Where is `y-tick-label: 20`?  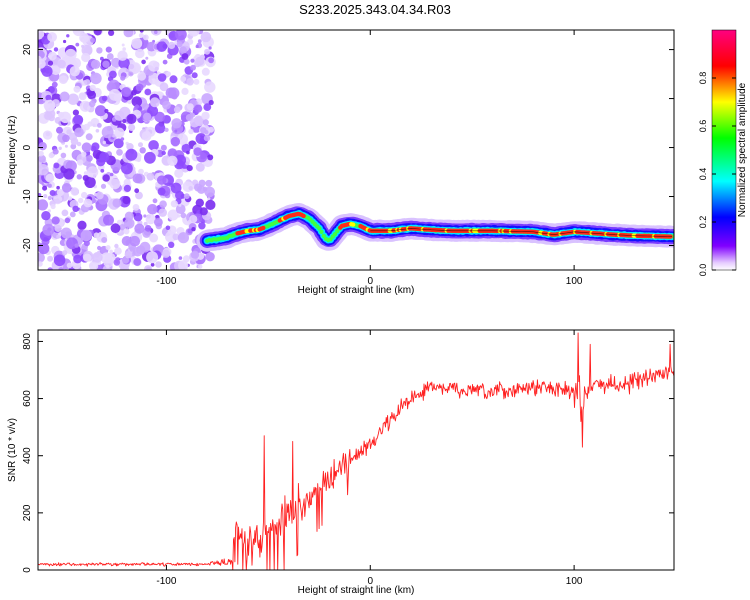
y-tick-label: 20 is located at coordinates (27, 50).